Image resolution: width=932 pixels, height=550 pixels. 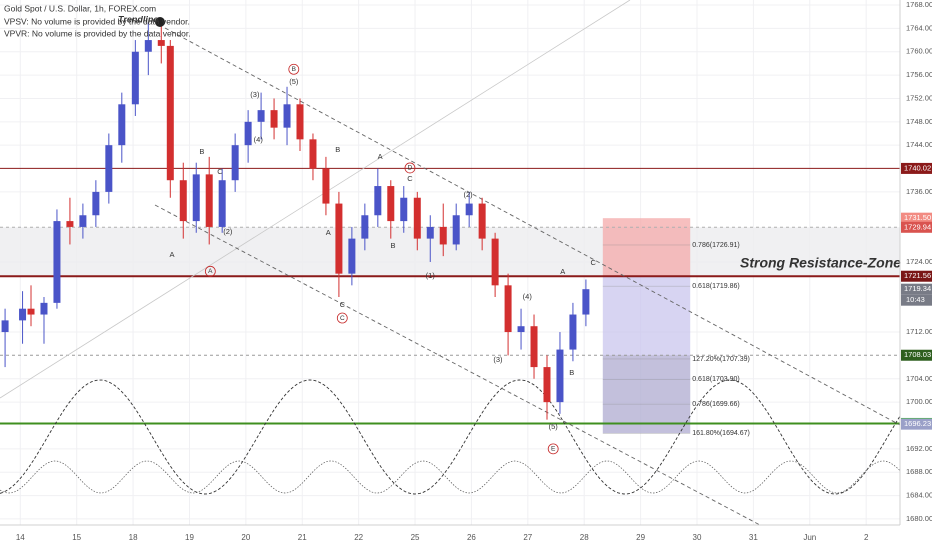 I want to click on wave-label: (3), so click(x=255, y=94).